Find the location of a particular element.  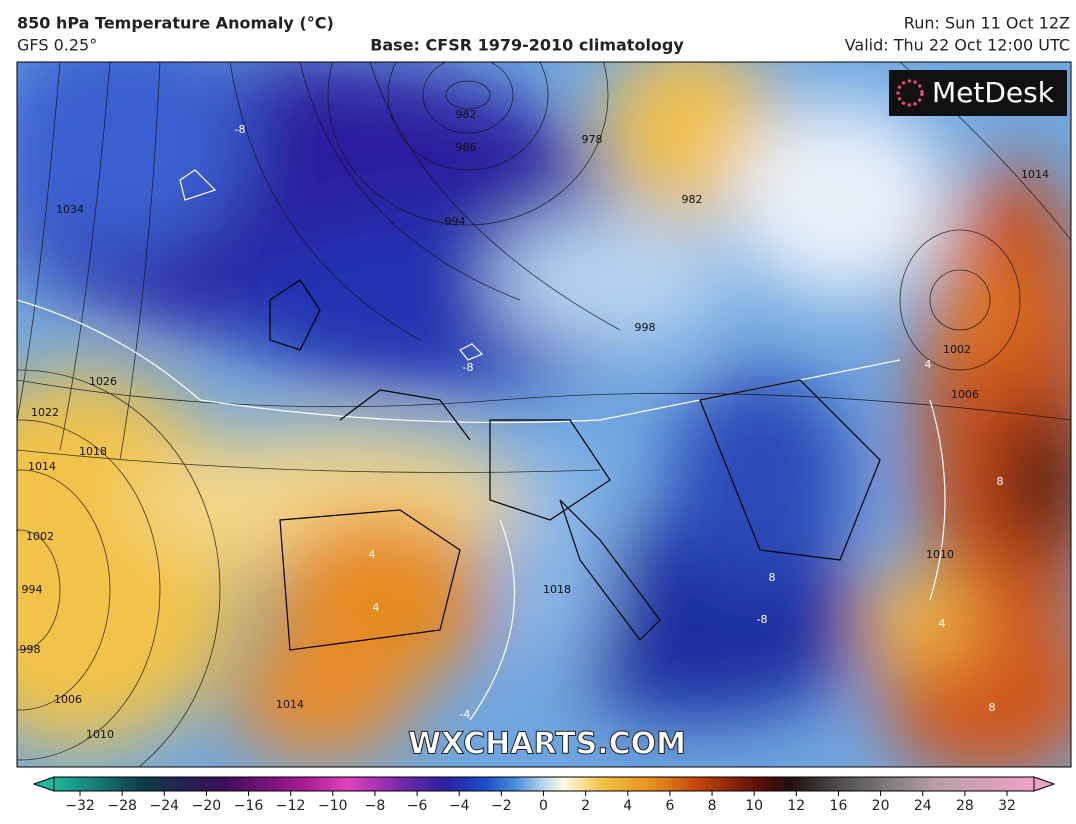

isobar-label: 1022 is located at coordinates (45, 412).